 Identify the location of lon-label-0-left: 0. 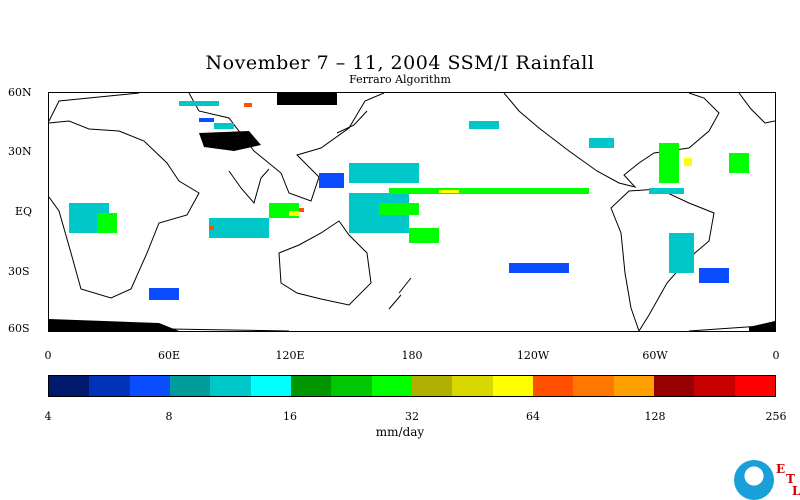
(48, 355).